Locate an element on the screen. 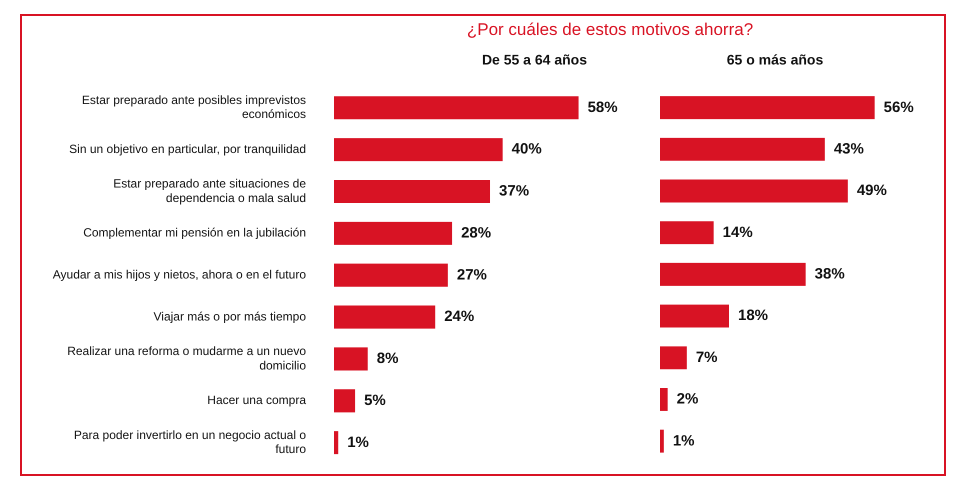 The image size is (971, 501). data-label: 37% is located at coordinates (514, 191).